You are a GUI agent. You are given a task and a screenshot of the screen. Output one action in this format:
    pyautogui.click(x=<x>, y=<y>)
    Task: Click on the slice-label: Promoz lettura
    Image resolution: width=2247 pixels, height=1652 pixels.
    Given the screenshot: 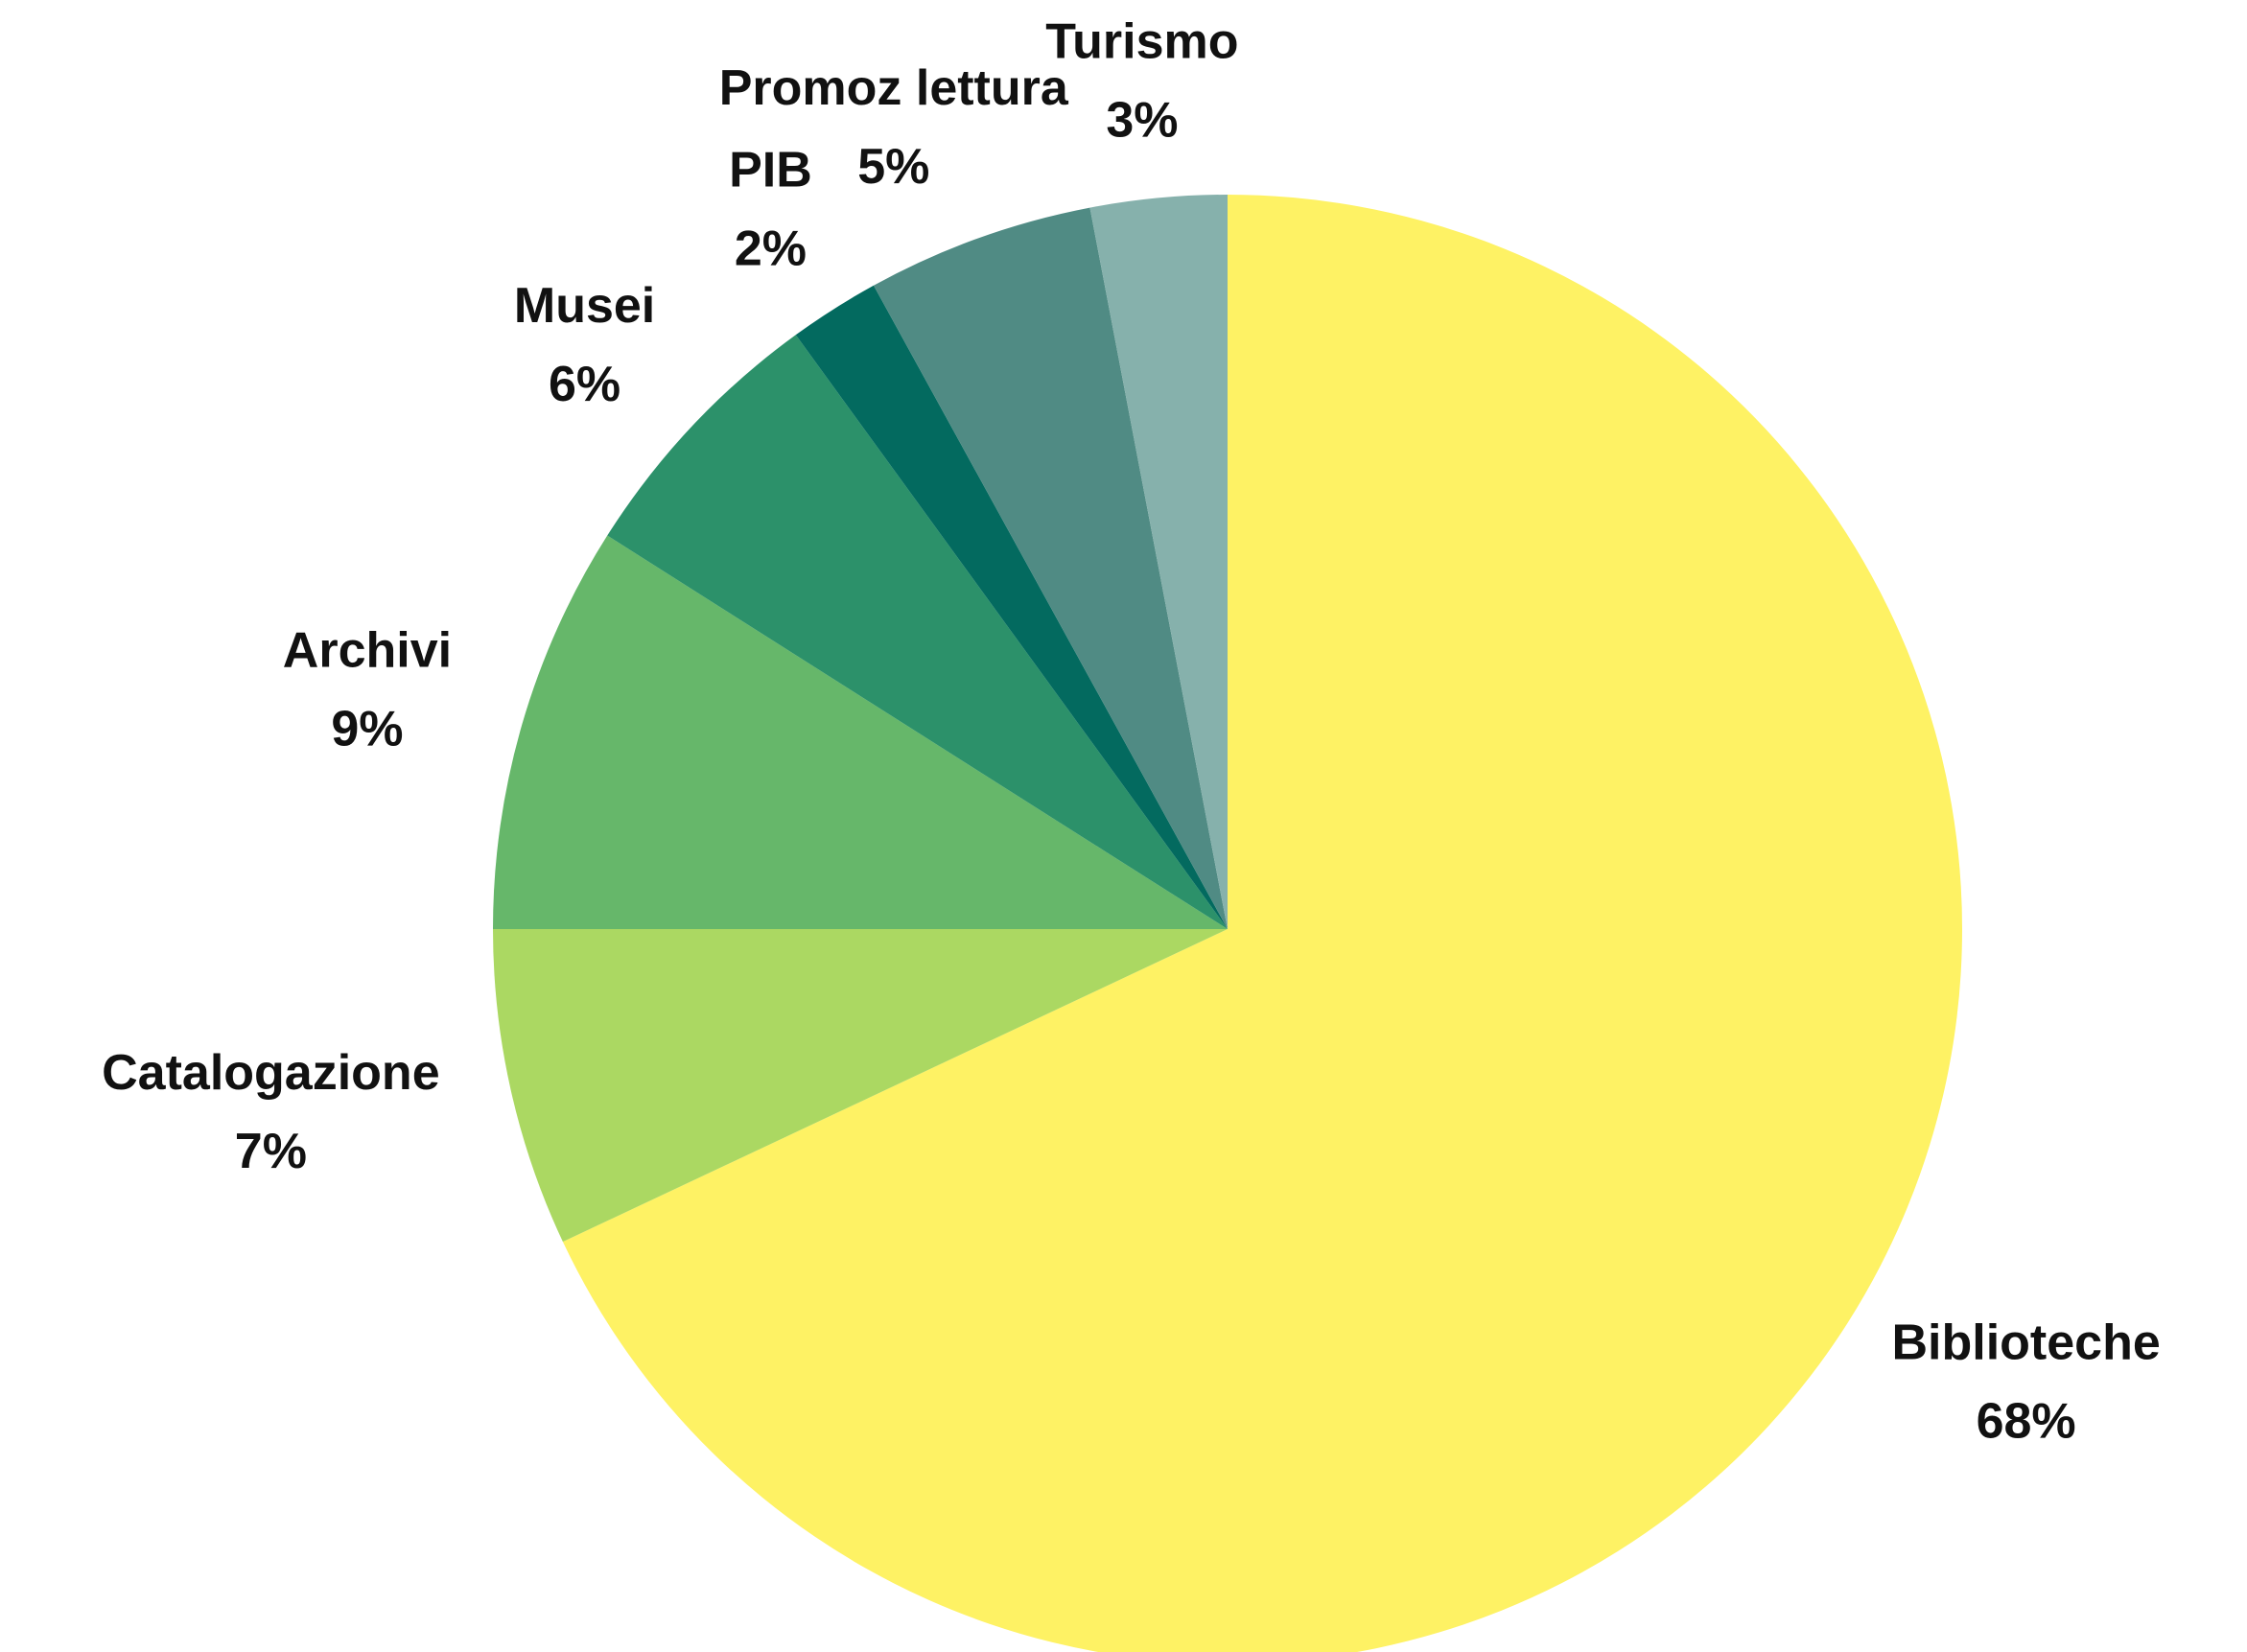 What is the action you would take?
    pyautogui.click(x=894, y=88)
    